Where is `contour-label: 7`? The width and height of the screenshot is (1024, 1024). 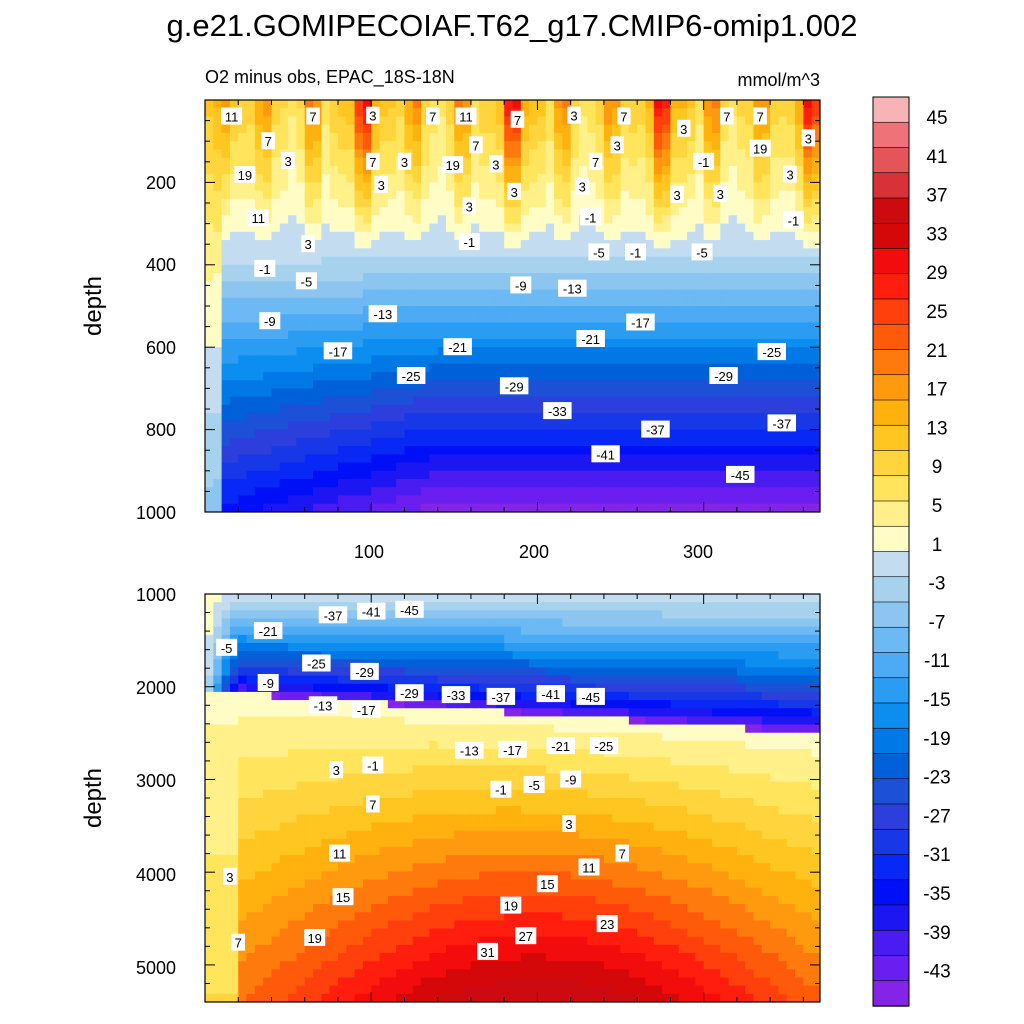 contour-label: 7 is located at coordinates (433, 116).